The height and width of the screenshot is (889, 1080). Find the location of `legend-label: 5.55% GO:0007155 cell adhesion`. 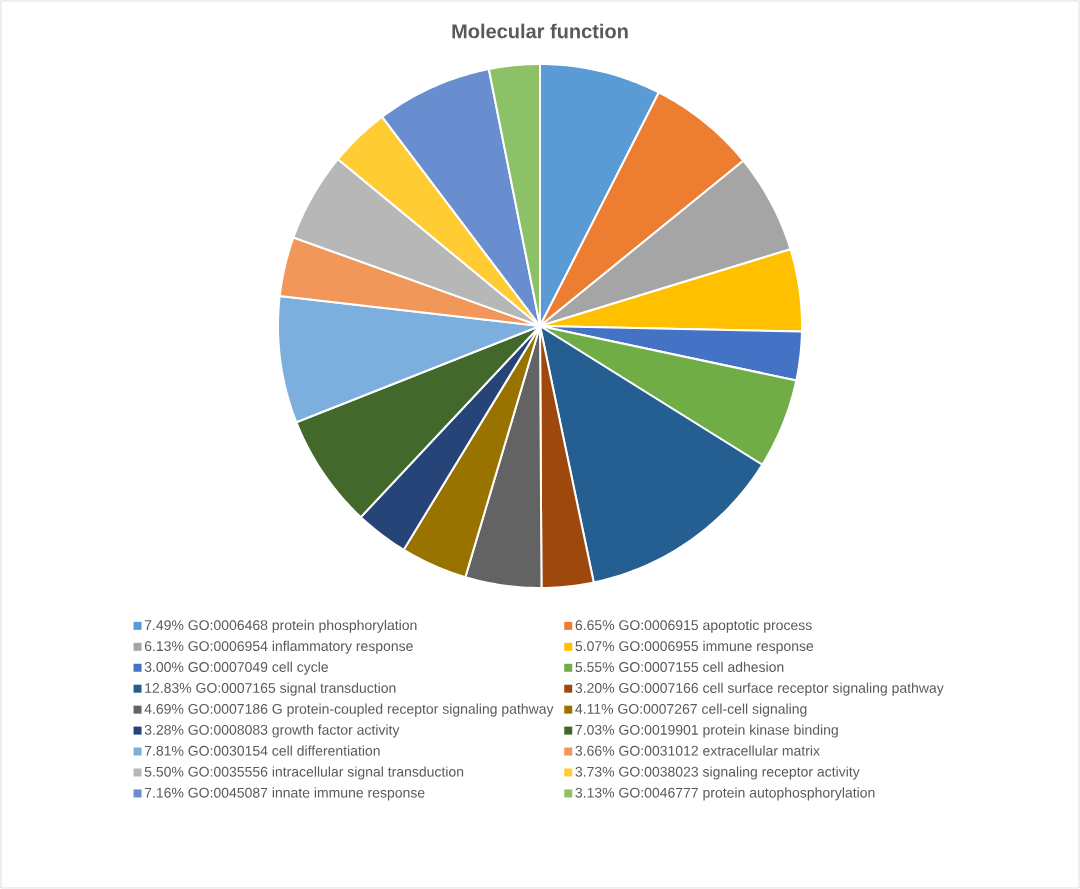

legend-label: 5.55% GO:0007155 cell adhesion is located at coordinates (679, 666).